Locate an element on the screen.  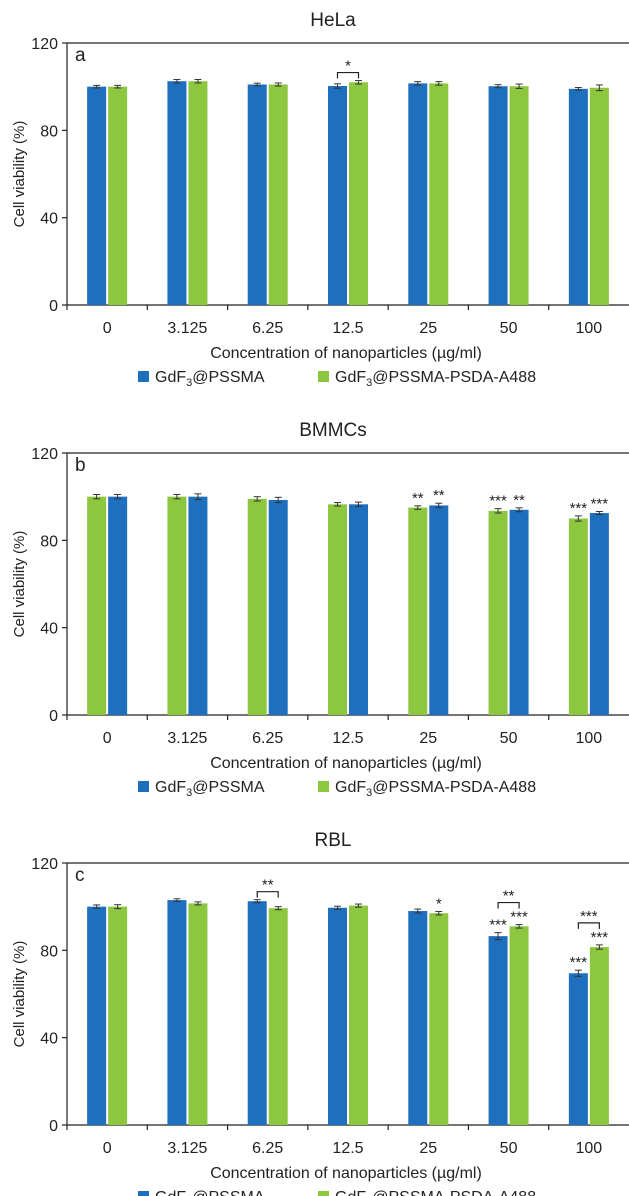
panel-letter: a is located at coordinates (80, 55).